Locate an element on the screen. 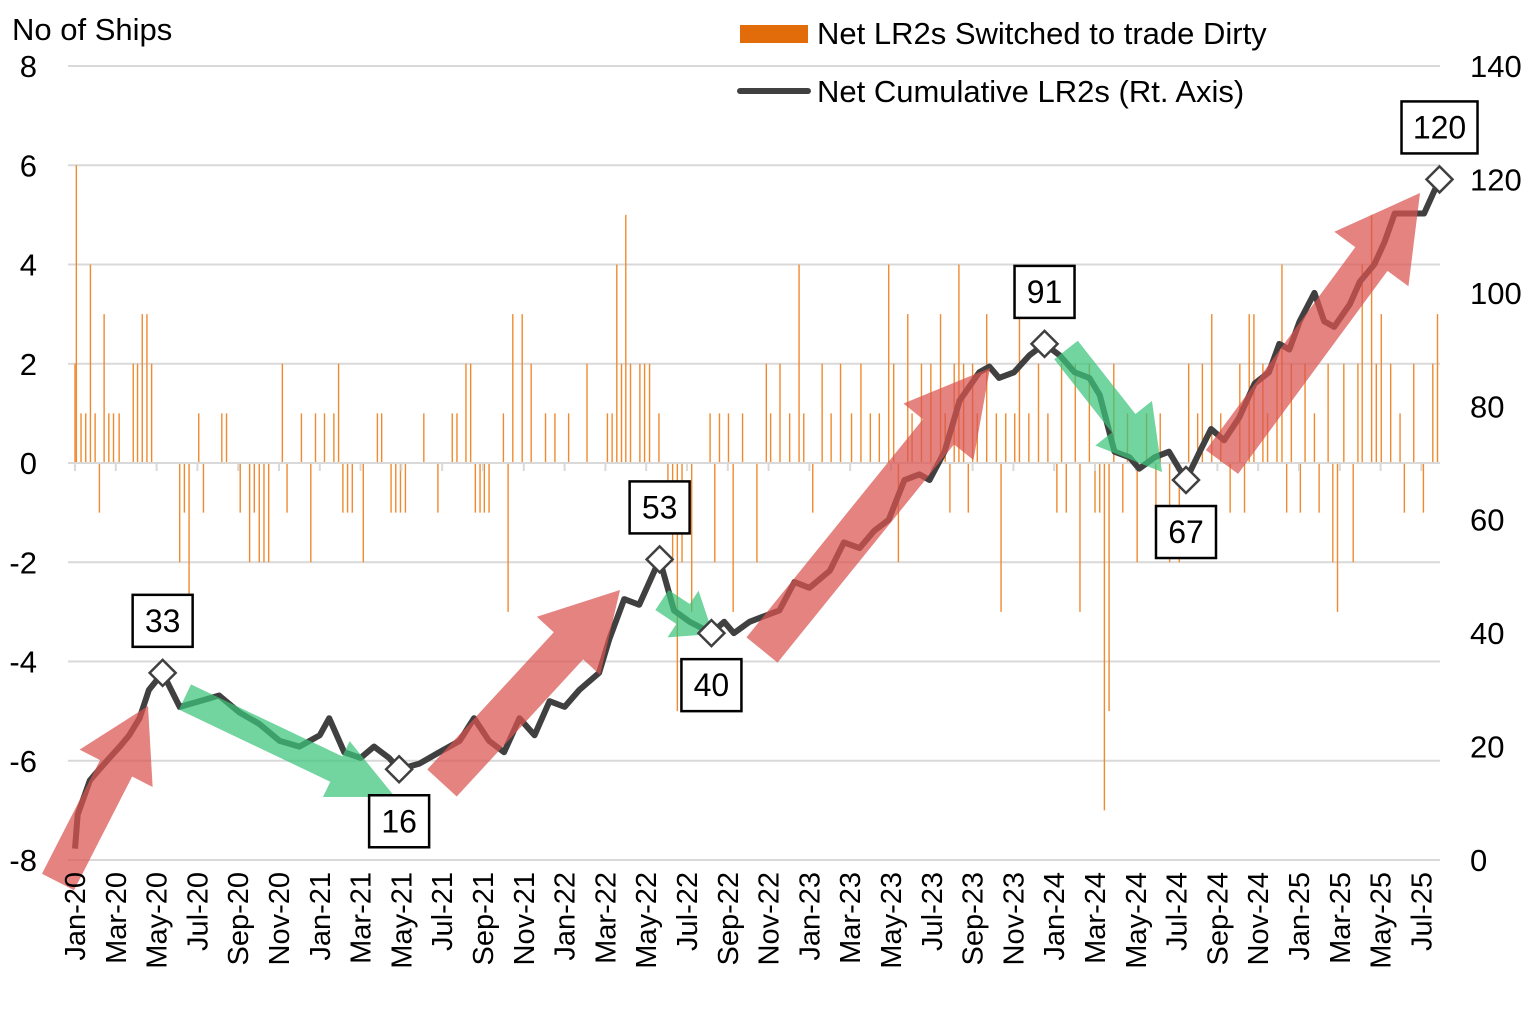 The width and height of the screenshot is (1536, 1011). x-tick-label: Sep-24 is located at coordinates (1218, 919).